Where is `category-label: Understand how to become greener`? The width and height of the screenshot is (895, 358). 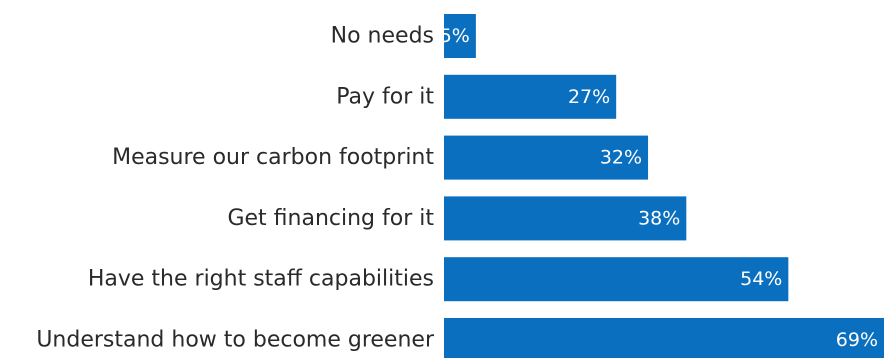
category-label: Understand how to become greener is located at coordinates (235, 340).